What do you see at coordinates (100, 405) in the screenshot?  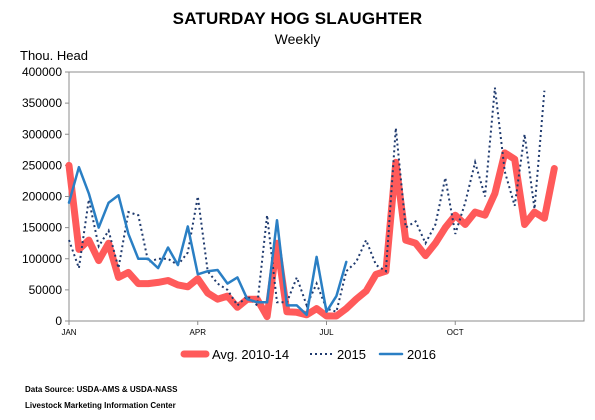 I see `source-organization-note: Livestock Marketing Information Center` at bounding box center [100, 405].